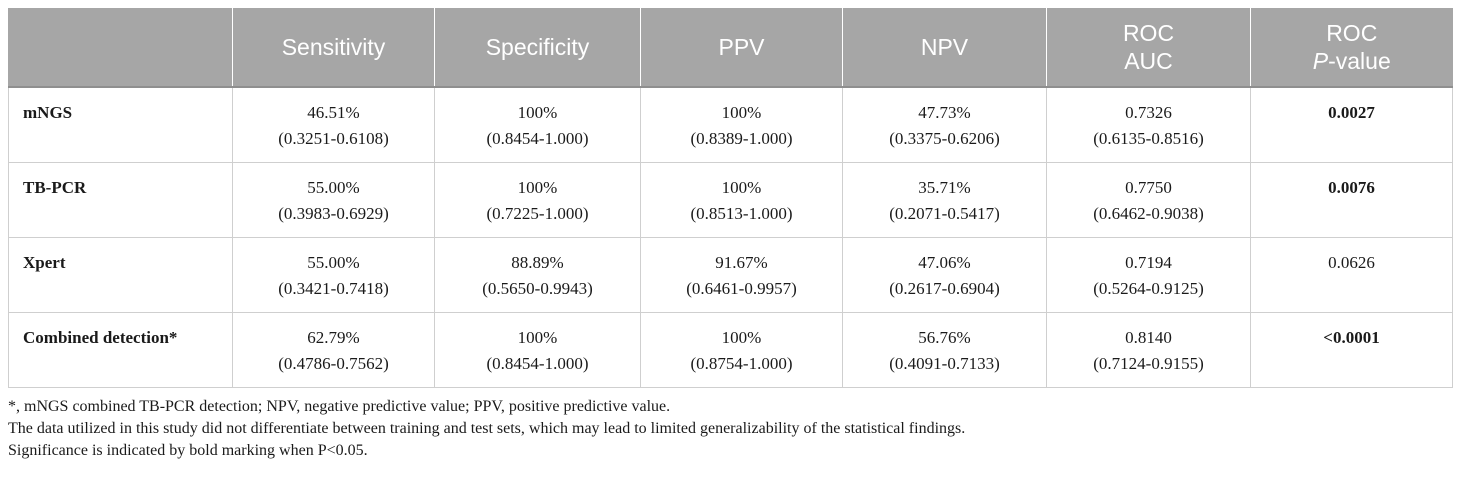 The width and height of the screenshot is (1460, 478). What do you see at coordinates (537, 213) in the screenshot?
I see `cell-ci: (0.7225-1.000)` at bounding box center [537, 213].